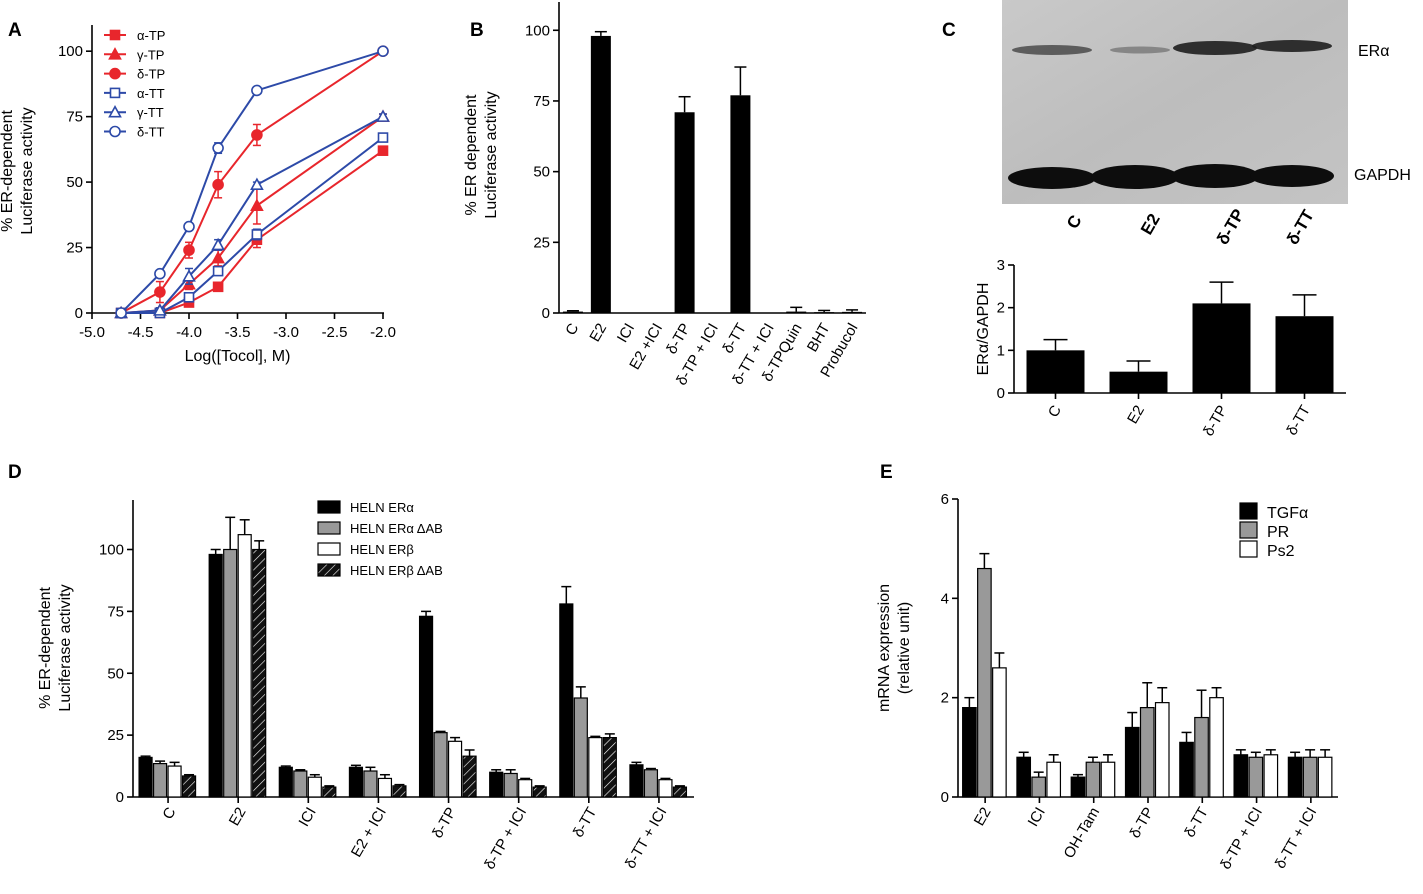  I want to click on bar-ps2-tt, so click(1216, 747).